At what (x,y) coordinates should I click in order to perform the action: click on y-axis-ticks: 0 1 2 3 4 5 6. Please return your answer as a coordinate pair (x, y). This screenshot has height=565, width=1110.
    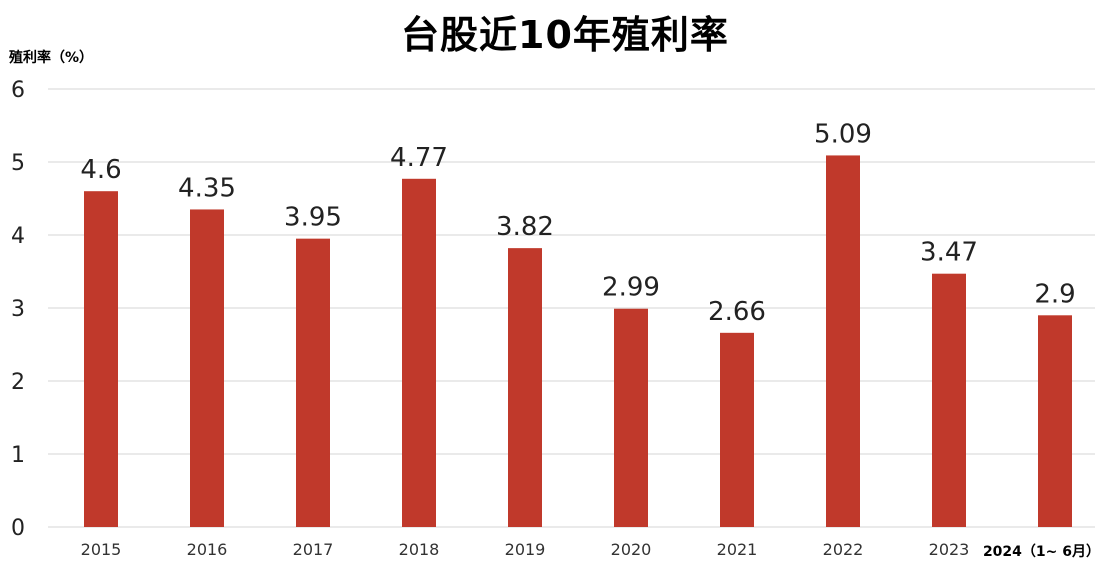
    Looking at the image, I should click on (18, 309).